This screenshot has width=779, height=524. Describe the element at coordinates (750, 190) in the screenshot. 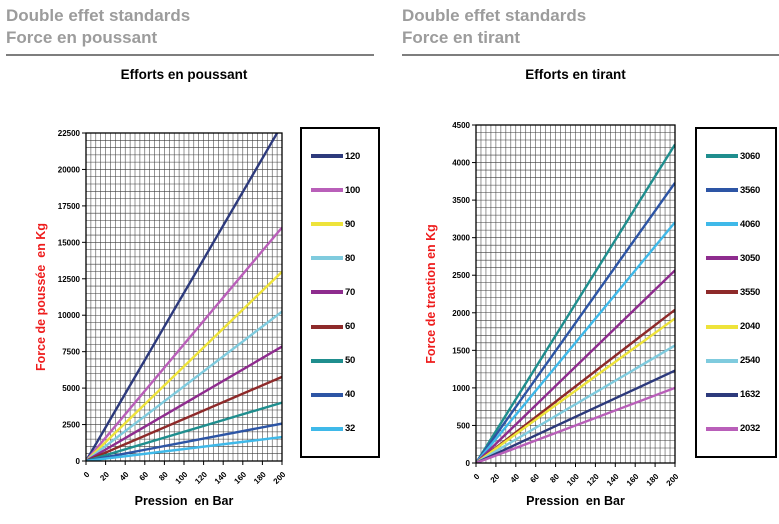

I see `legend-label: 3560` at that location.